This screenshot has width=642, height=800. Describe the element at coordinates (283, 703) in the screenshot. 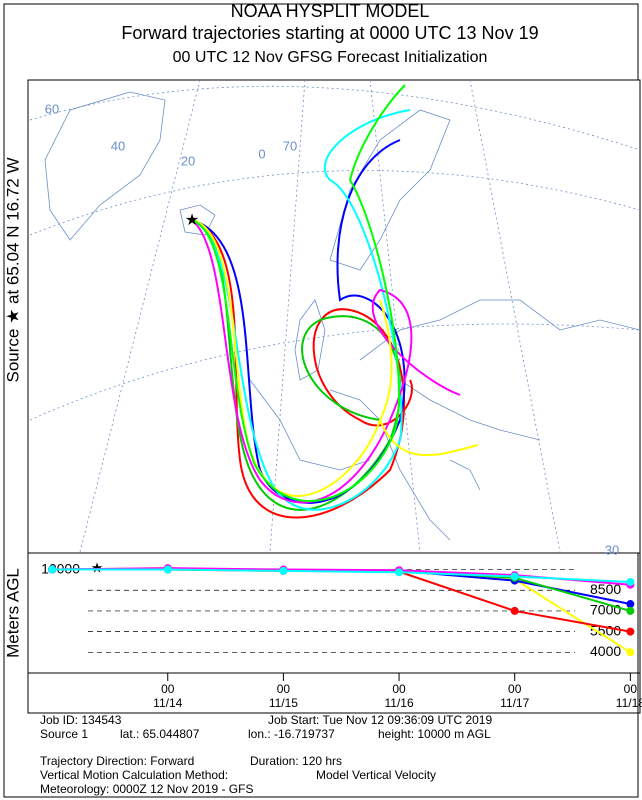

I see `x-tick-label: 11/15` at that location.